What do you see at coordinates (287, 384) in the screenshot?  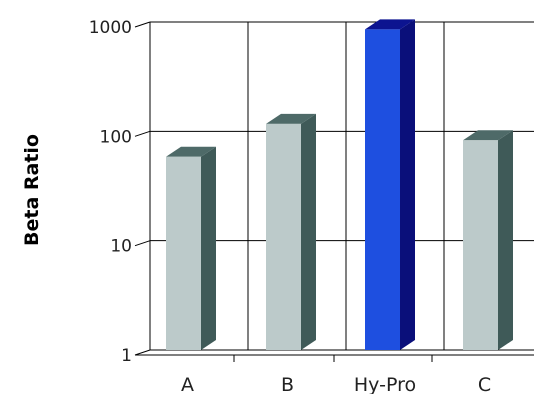 I see `x-tick-label: B` at bounding box center [287, 384].